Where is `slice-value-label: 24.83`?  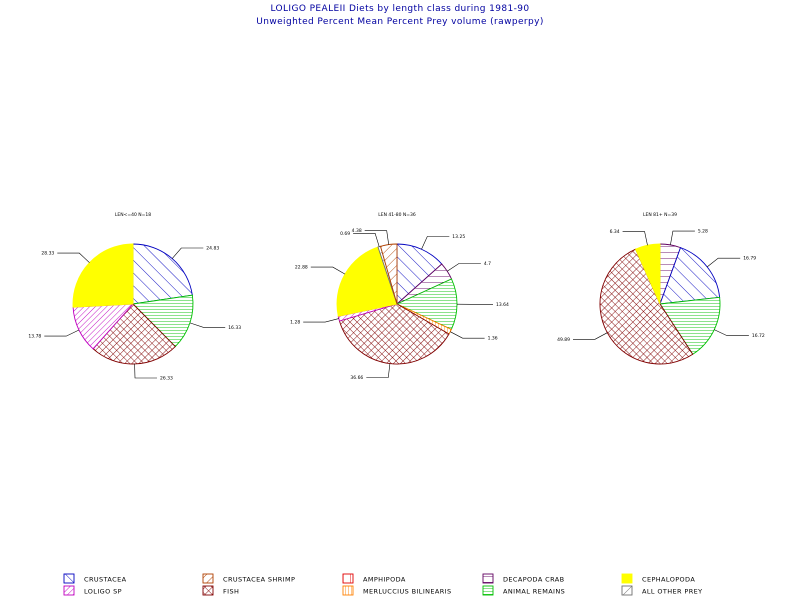
slice-value-label: 24.83 is located at coordinates (212, 249).